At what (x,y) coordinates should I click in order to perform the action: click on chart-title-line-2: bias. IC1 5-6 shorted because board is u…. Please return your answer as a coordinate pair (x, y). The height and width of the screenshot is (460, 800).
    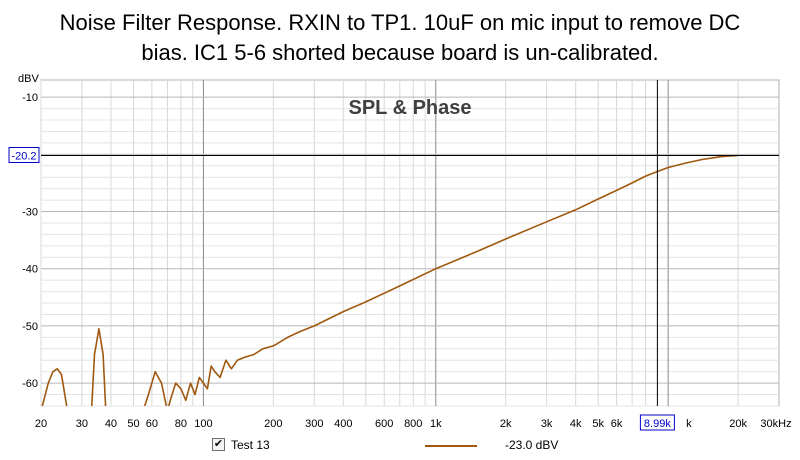
    Looking at the image, I should click on (400, 52).